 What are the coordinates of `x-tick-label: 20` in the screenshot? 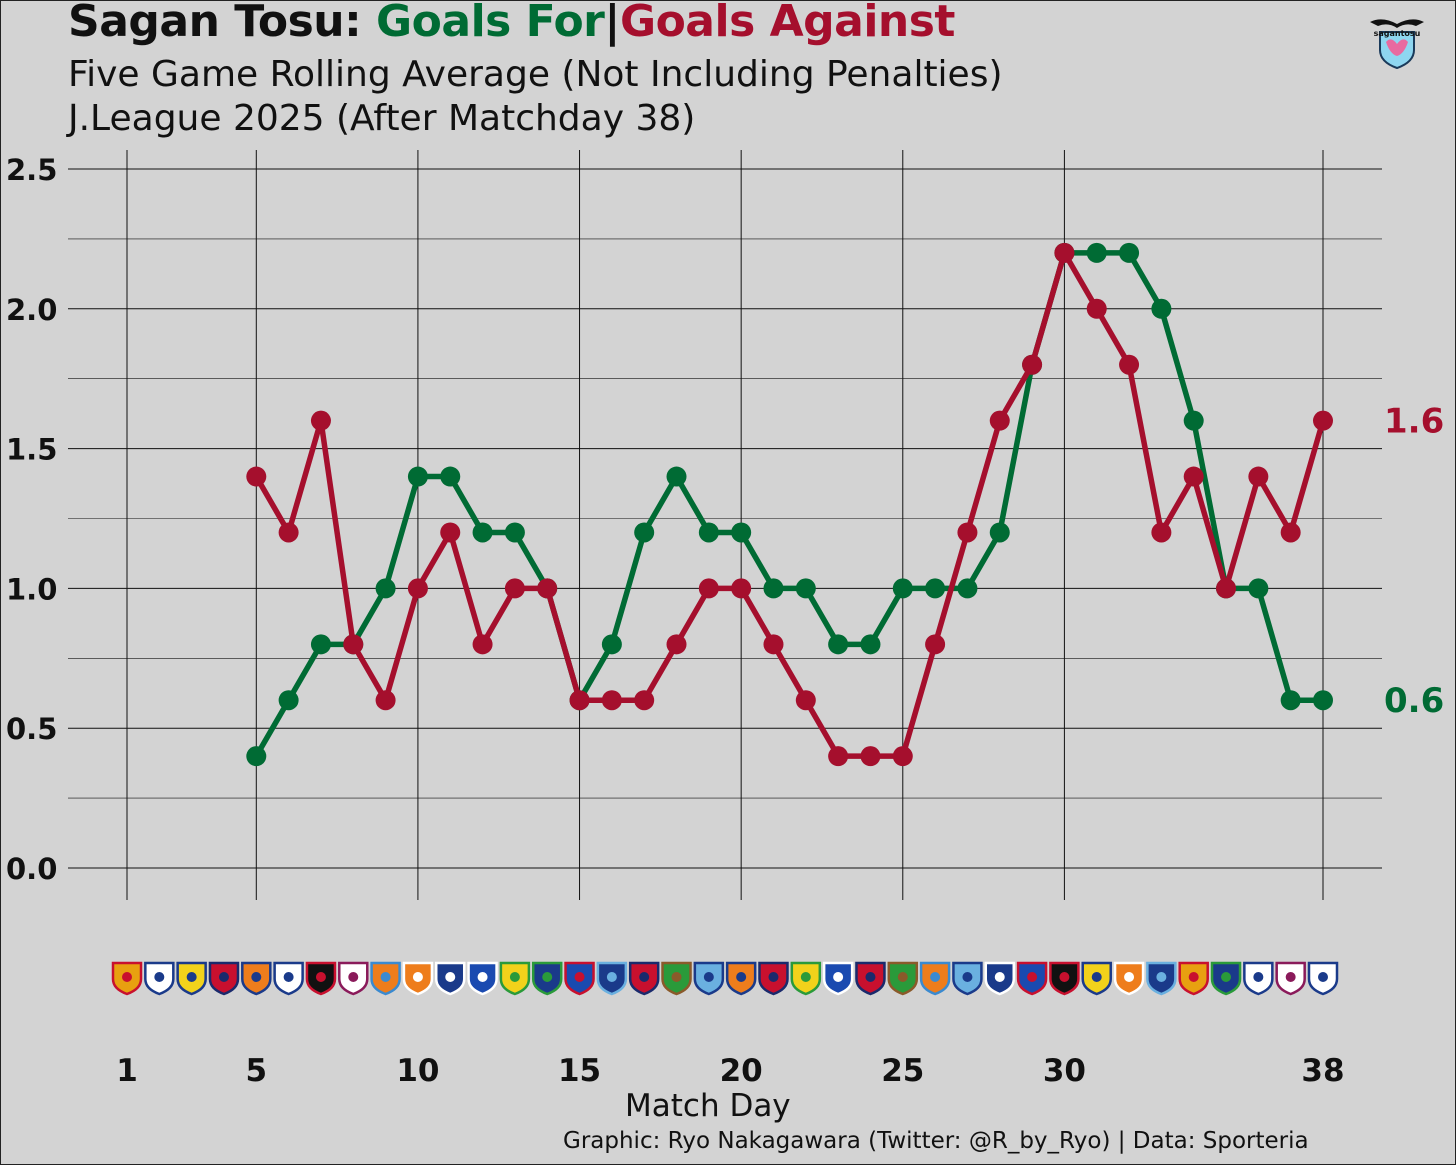 It's located at (741, 1071).